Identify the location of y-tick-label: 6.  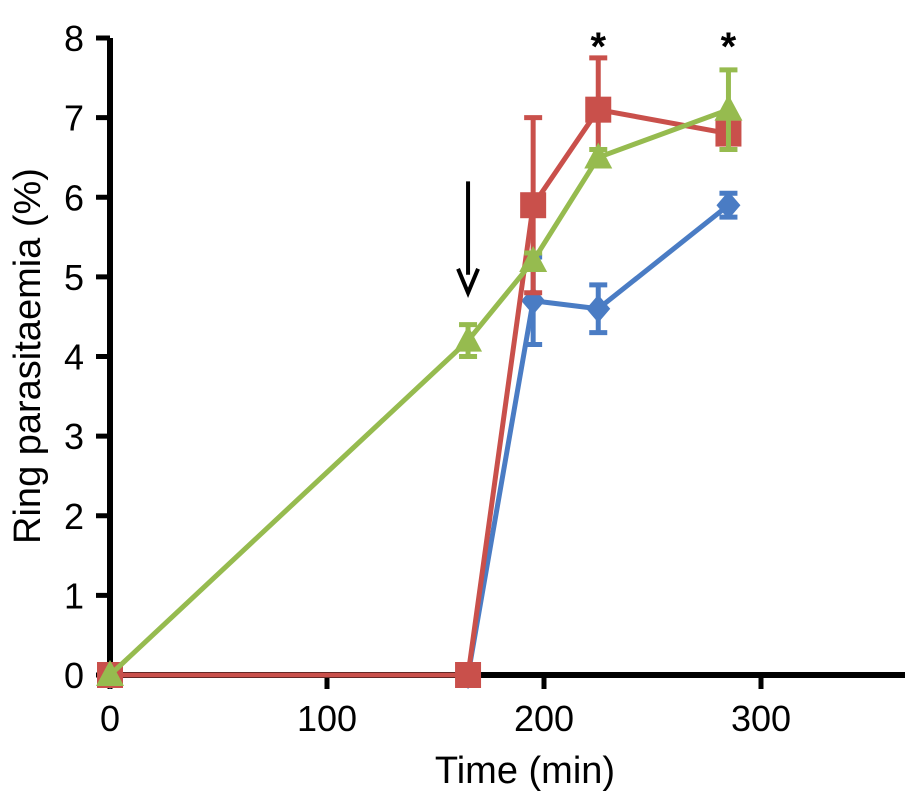
(74, 197).